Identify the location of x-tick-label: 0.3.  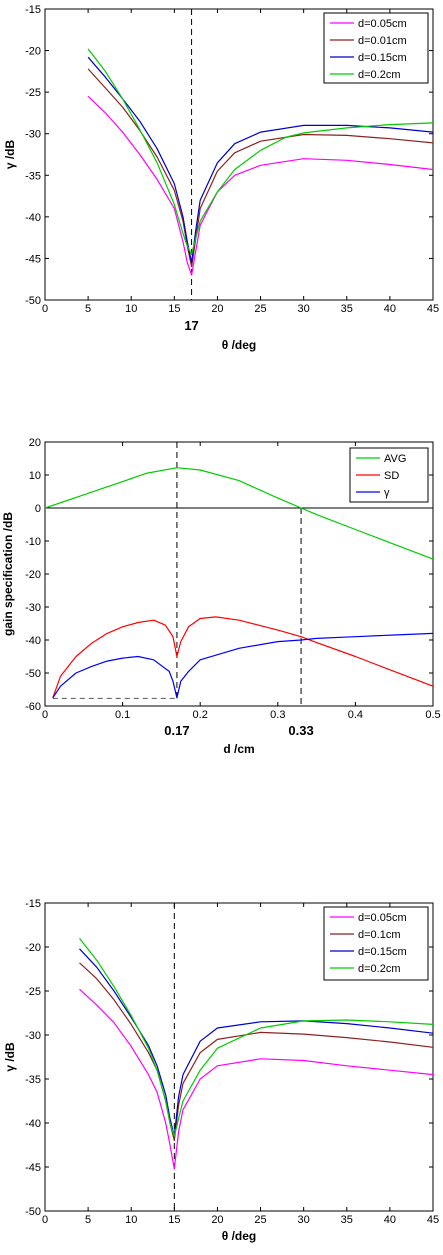
(277, 715).